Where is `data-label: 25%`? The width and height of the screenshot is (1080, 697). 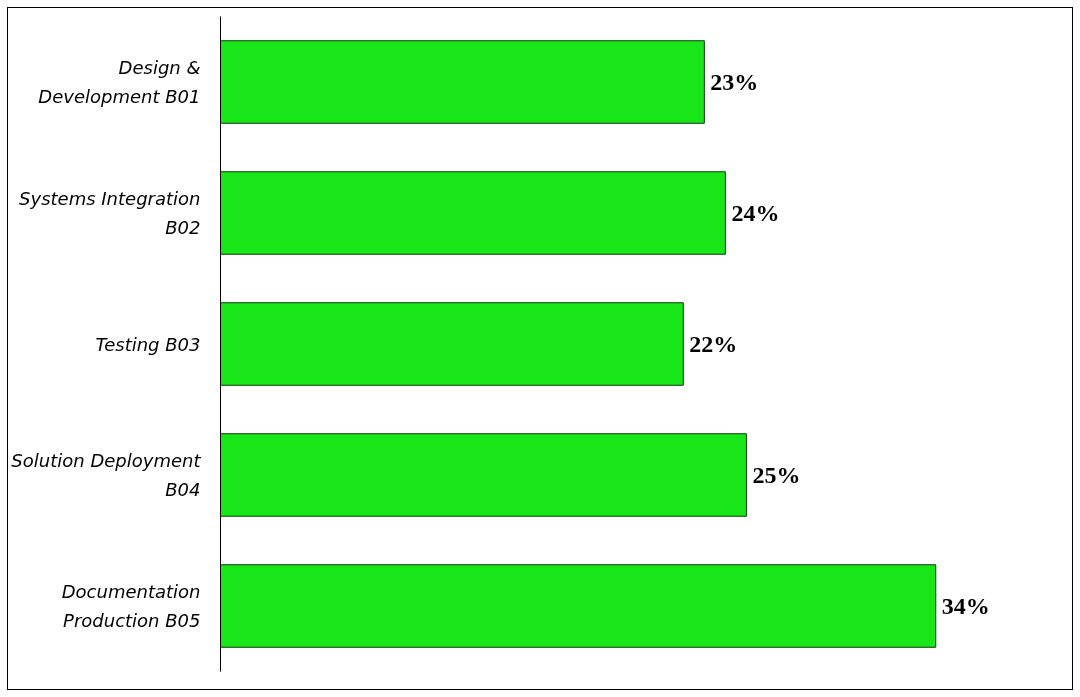
data-label: 25% is located at coordinates (776, 475).